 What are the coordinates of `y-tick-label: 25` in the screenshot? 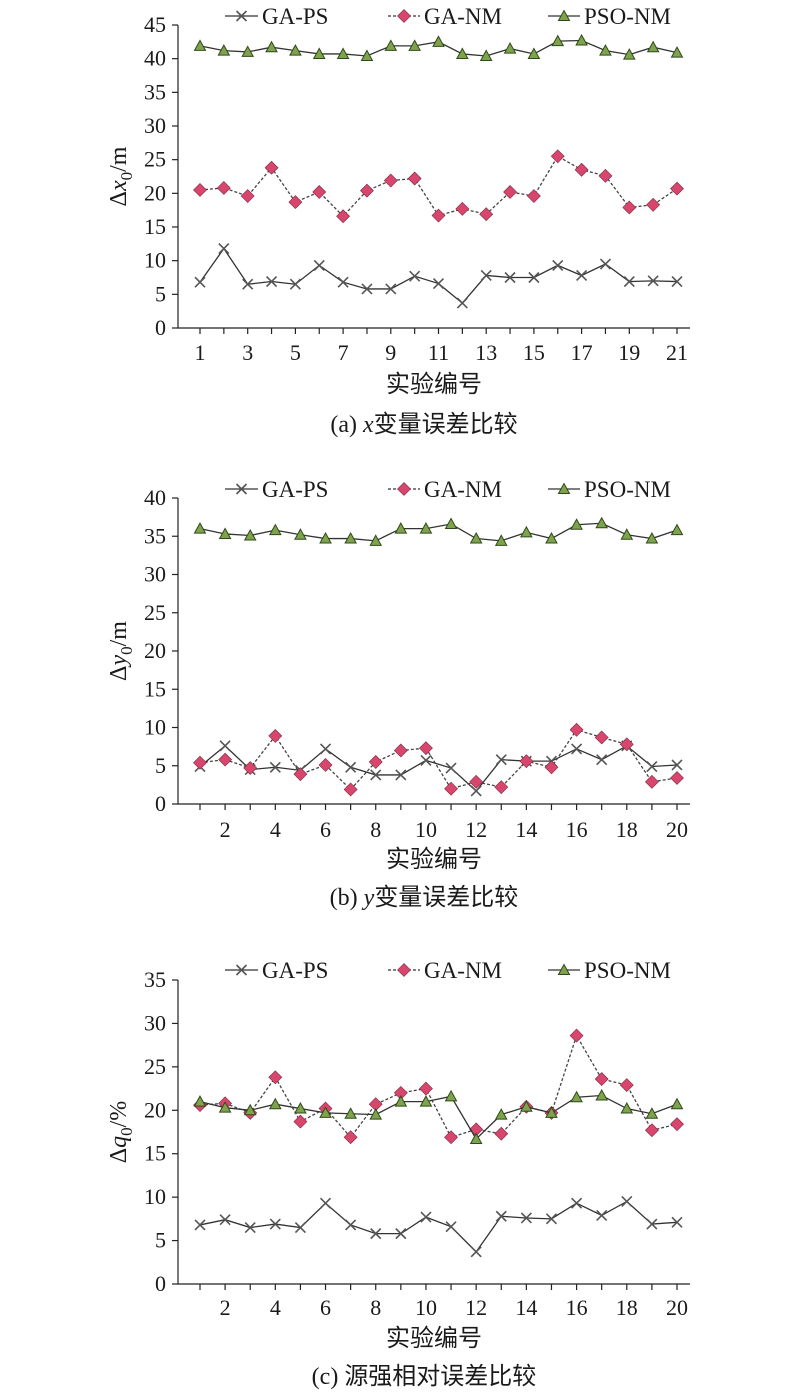 It's located at (155, 1066).